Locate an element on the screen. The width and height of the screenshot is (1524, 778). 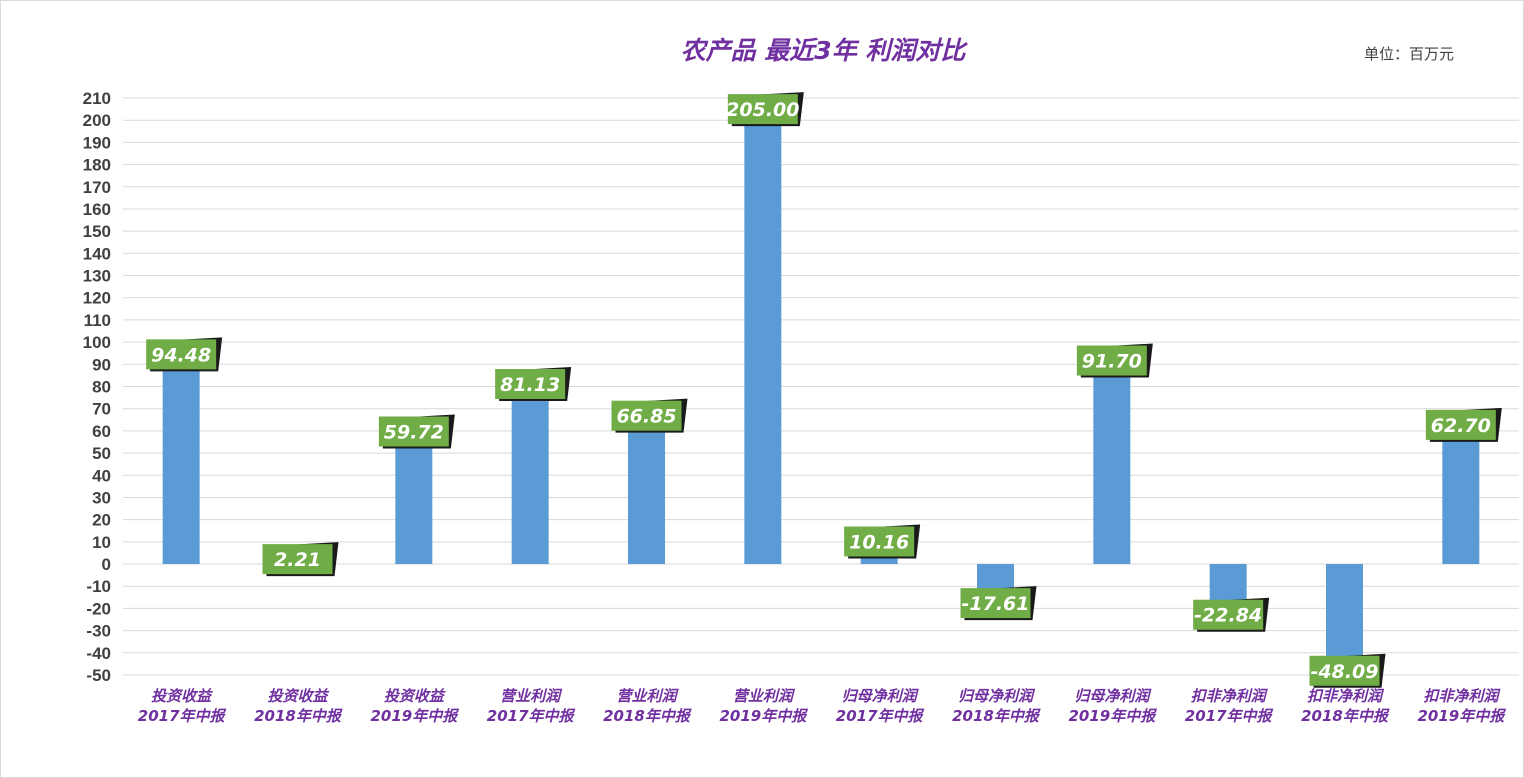
data-label: -17.61 is located at coordinates (998, 603).